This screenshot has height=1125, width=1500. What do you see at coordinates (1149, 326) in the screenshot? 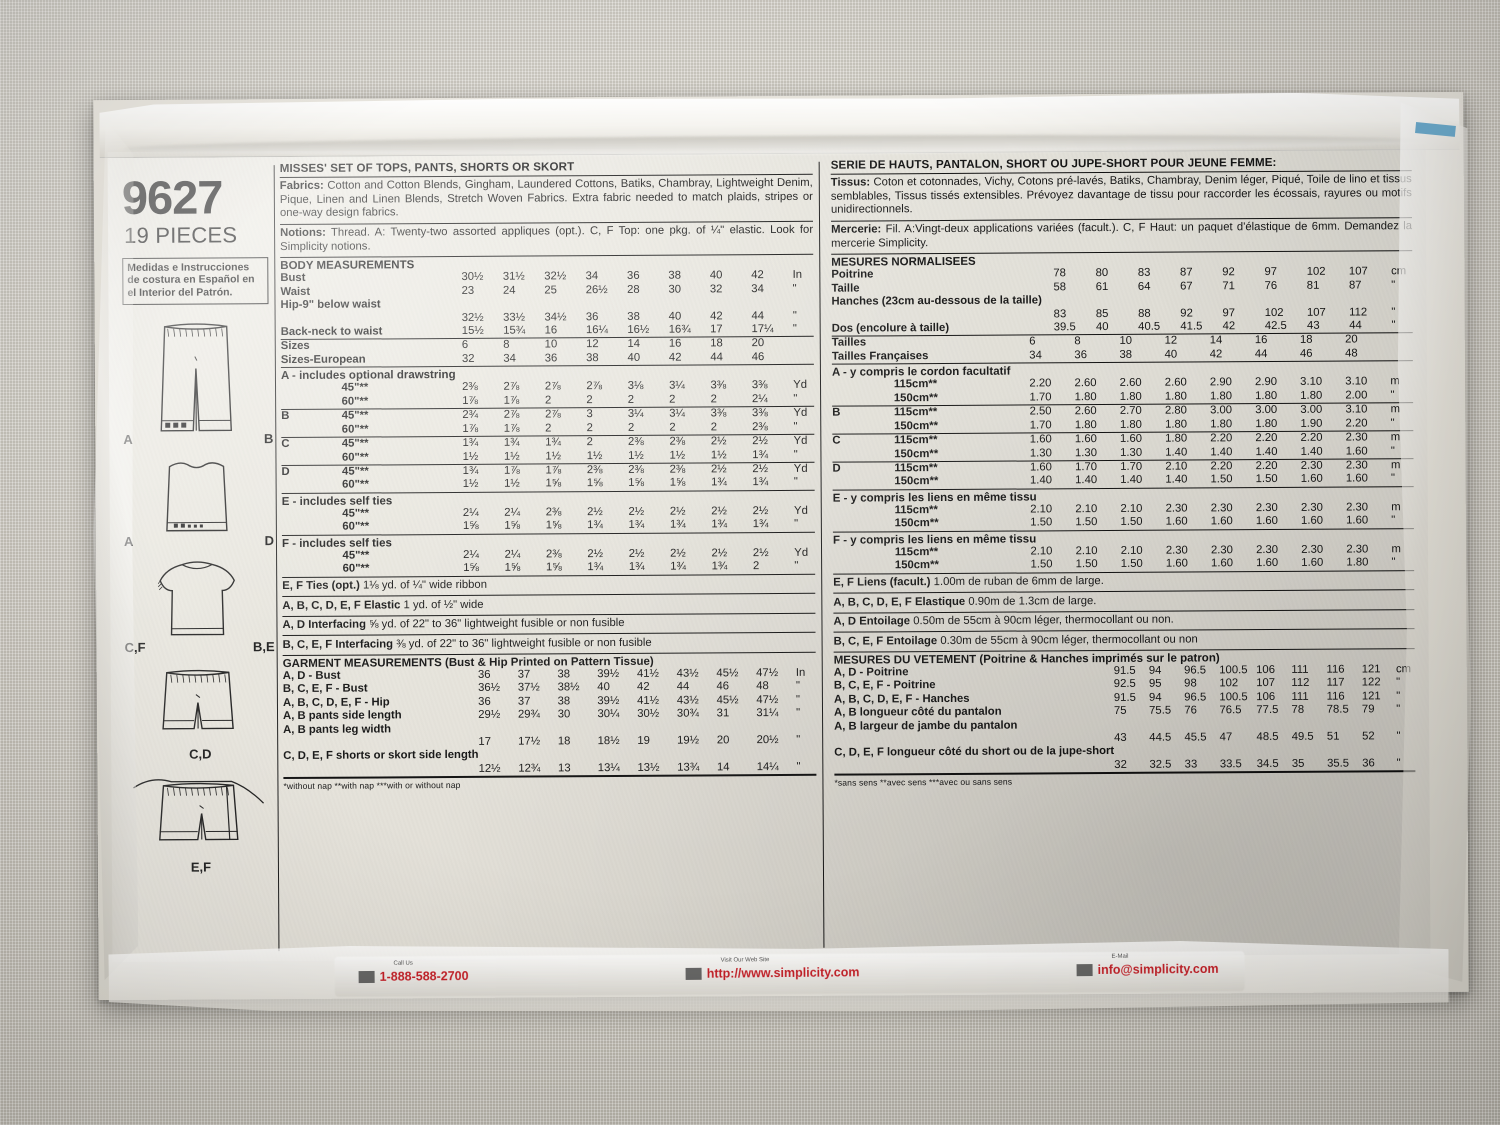
I see `row-value: 40.5` at bounding box center [1149, 326].